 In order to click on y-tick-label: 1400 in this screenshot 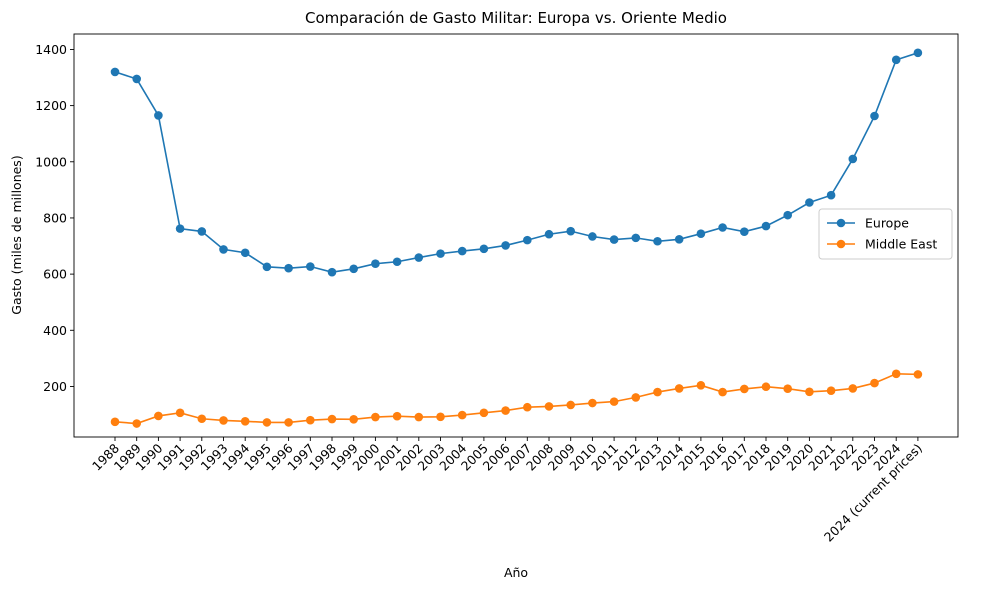, I will do `click(51, 49)`.